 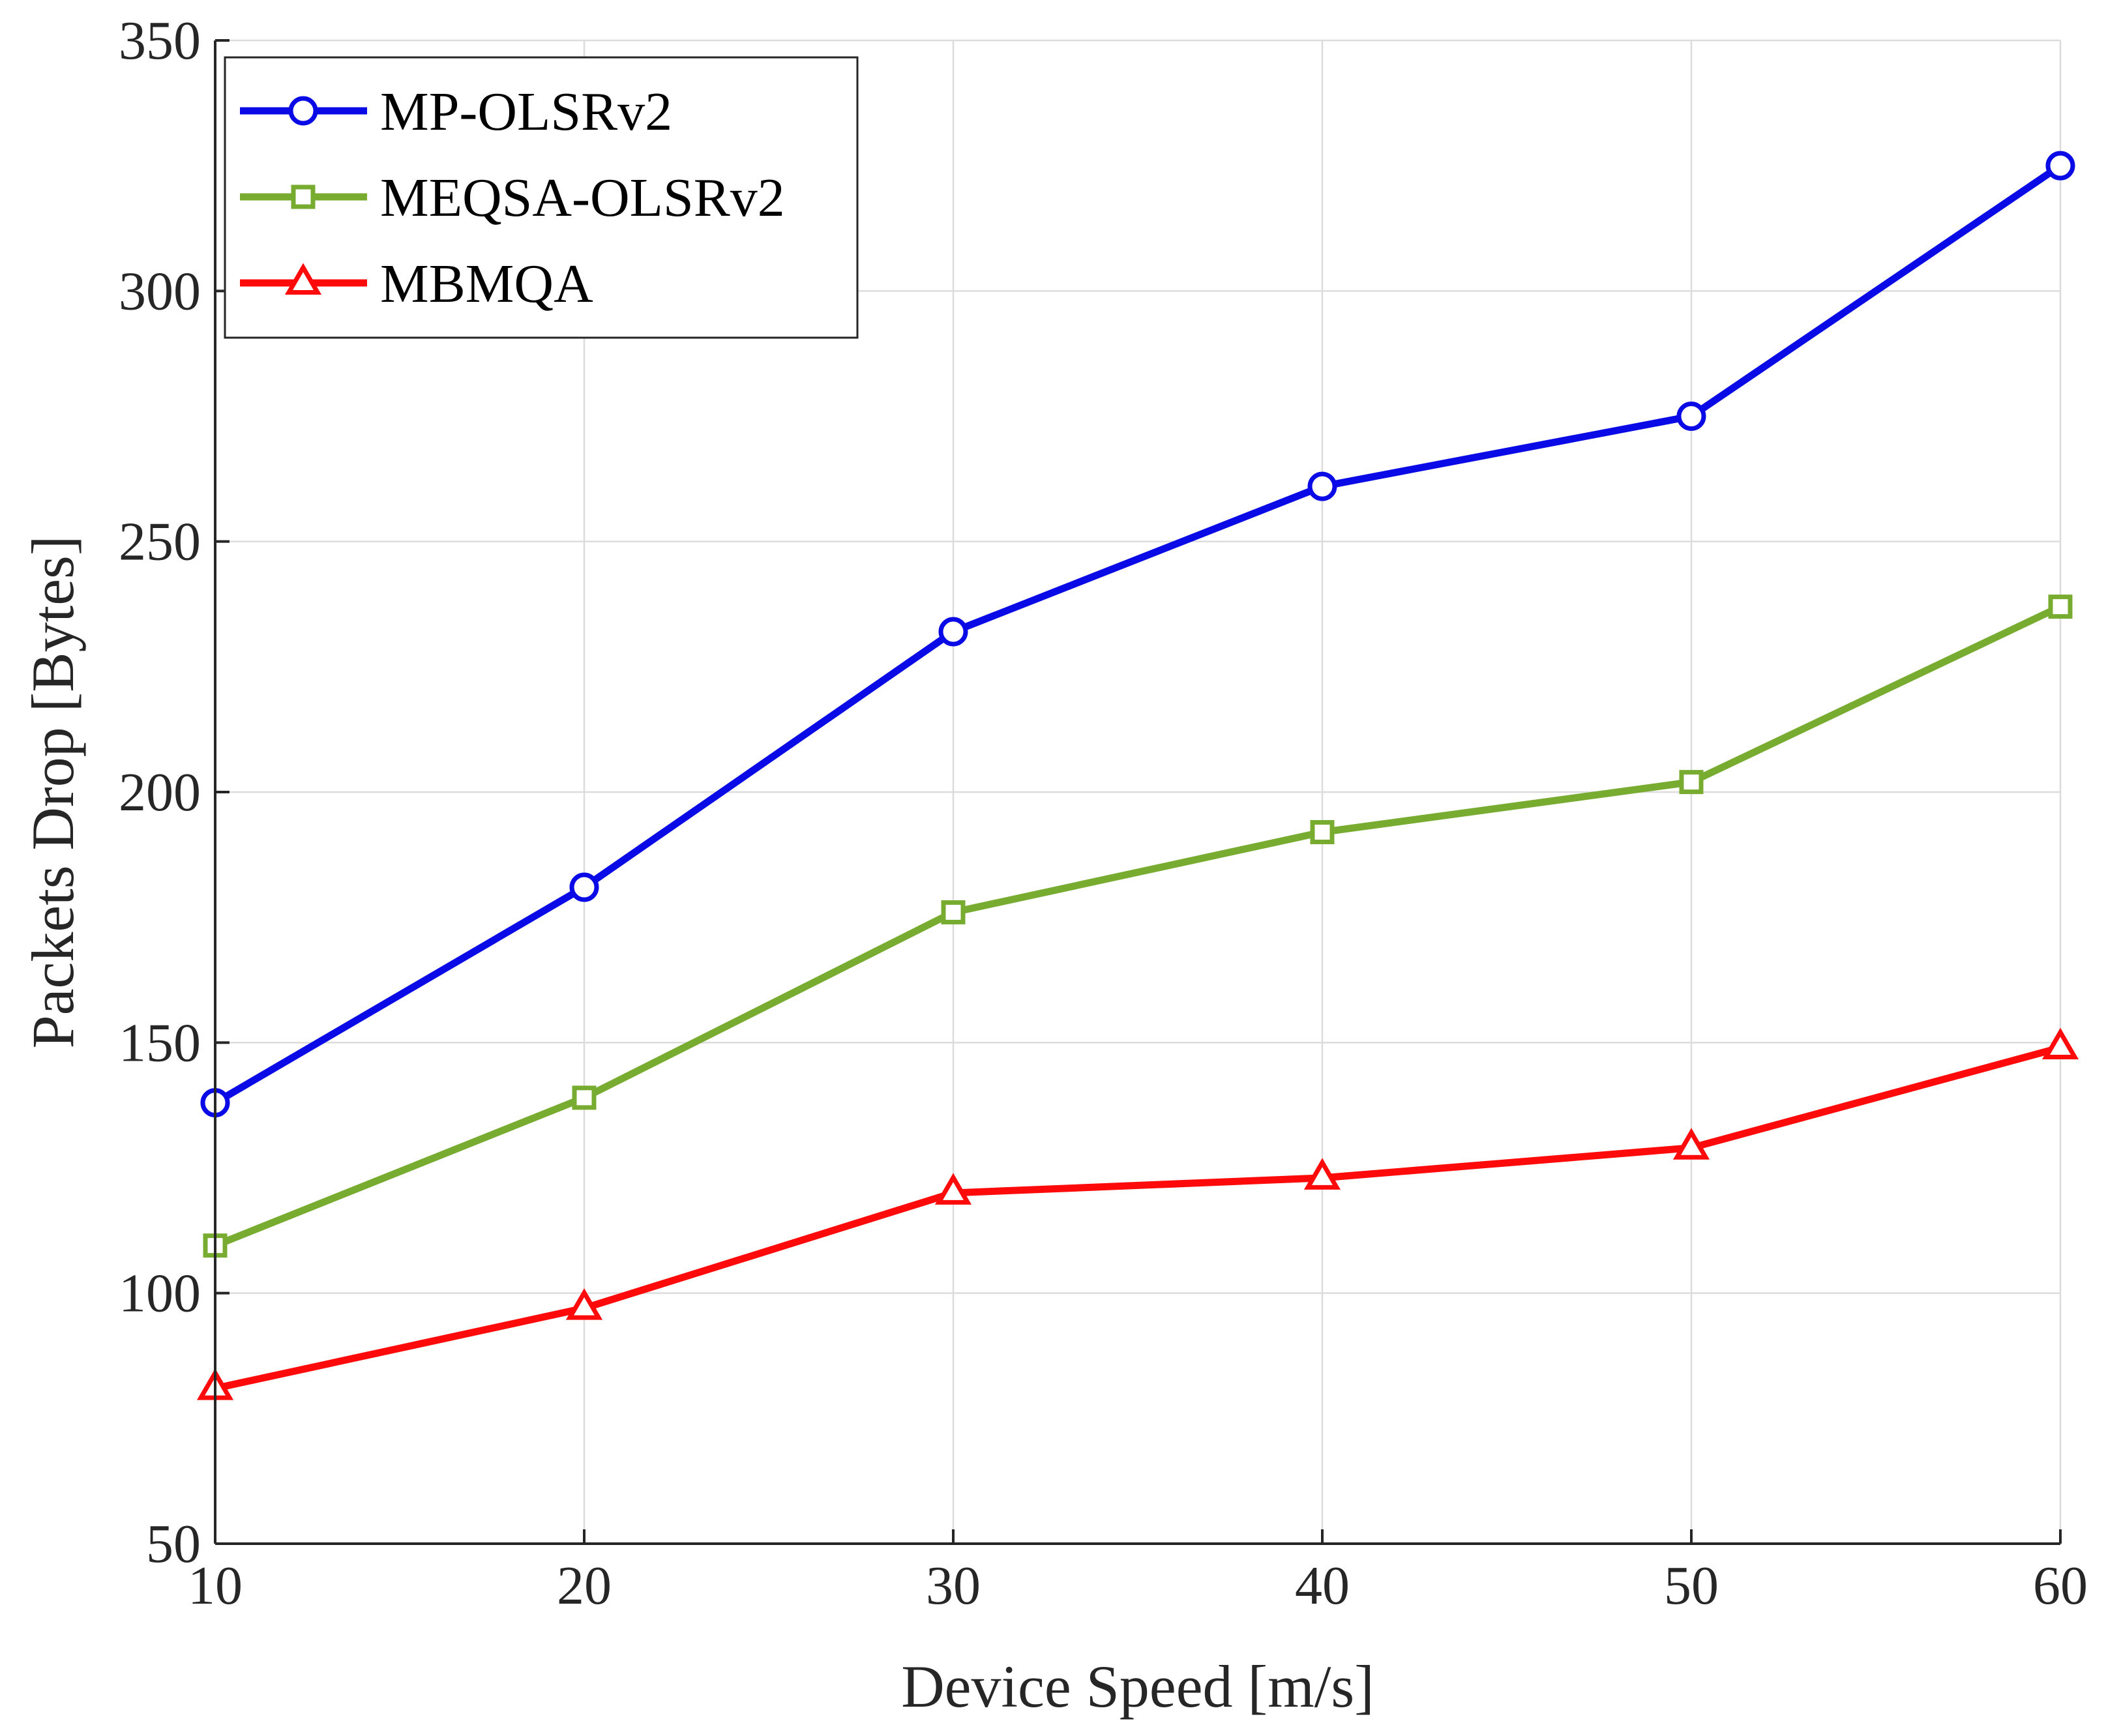 I want to click on y-tick-label: 300, so click(x=160, y=291).